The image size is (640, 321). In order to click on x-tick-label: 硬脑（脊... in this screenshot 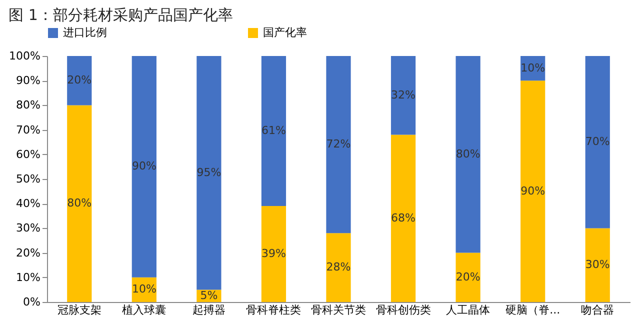, I will do `click(533, 310)`.